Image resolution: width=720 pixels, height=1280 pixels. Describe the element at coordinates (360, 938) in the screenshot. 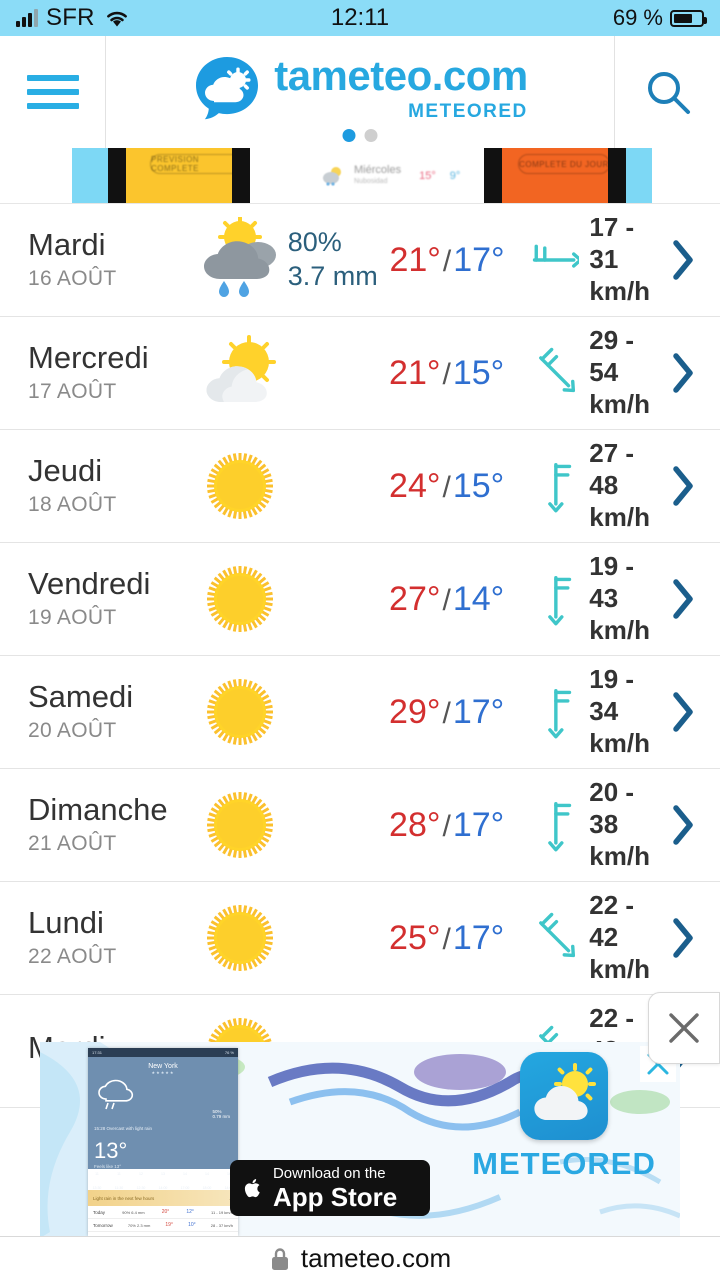

I see `forecast-day-row: Lundi 22 AOÛT 25°/17° 22 - 42 km/h` at that location.